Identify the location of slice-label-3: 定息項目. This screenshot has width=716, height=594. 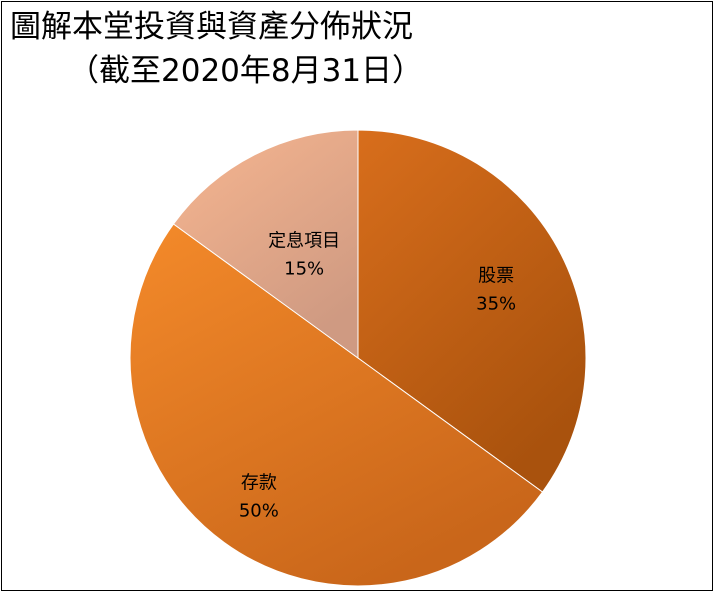
(304, 240).